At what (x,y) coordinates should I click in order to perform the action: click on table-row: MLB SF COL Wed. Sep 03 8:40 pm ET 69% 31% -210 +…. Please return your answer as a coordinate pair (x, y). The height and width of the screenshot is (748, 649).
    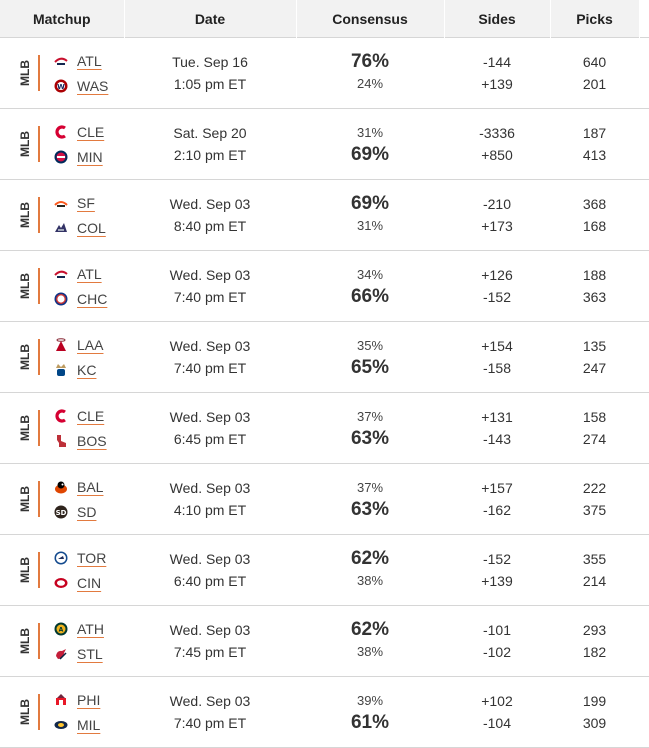
    Looking at the image, I should click on (324, 215).